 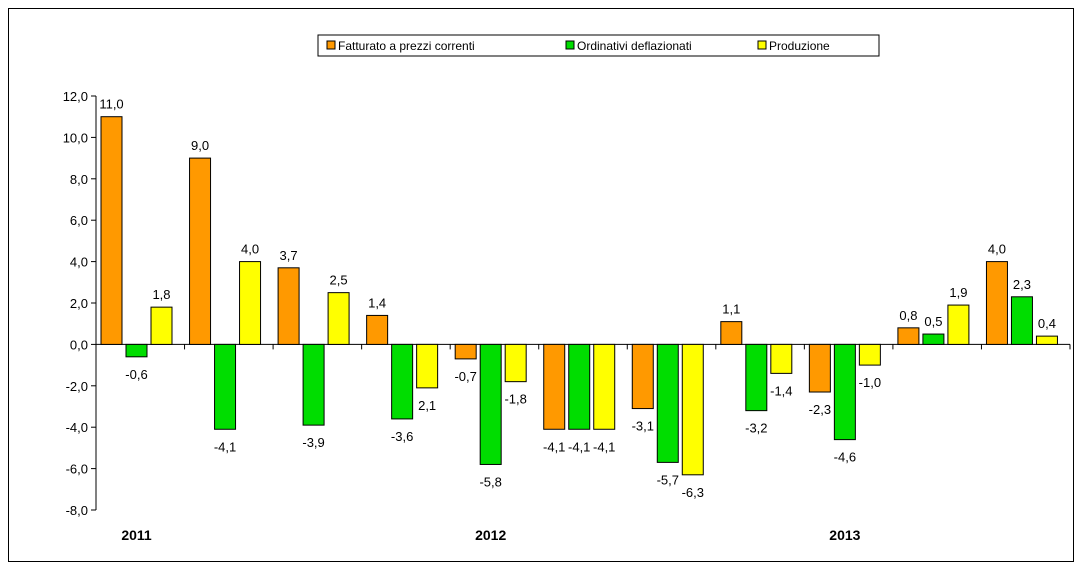 I want to click on y-tick-label: 12,0, so click(x=75, y=96).